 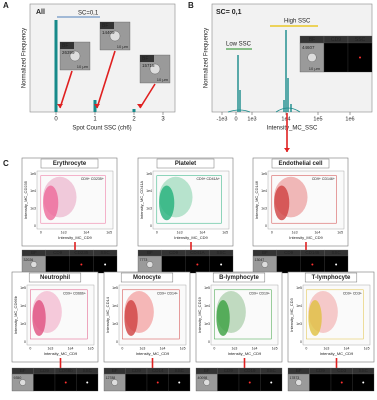 What do you see at coordinates (106, 79) in the screenshot?
I see `arrow` at bounding box center [106, 79].